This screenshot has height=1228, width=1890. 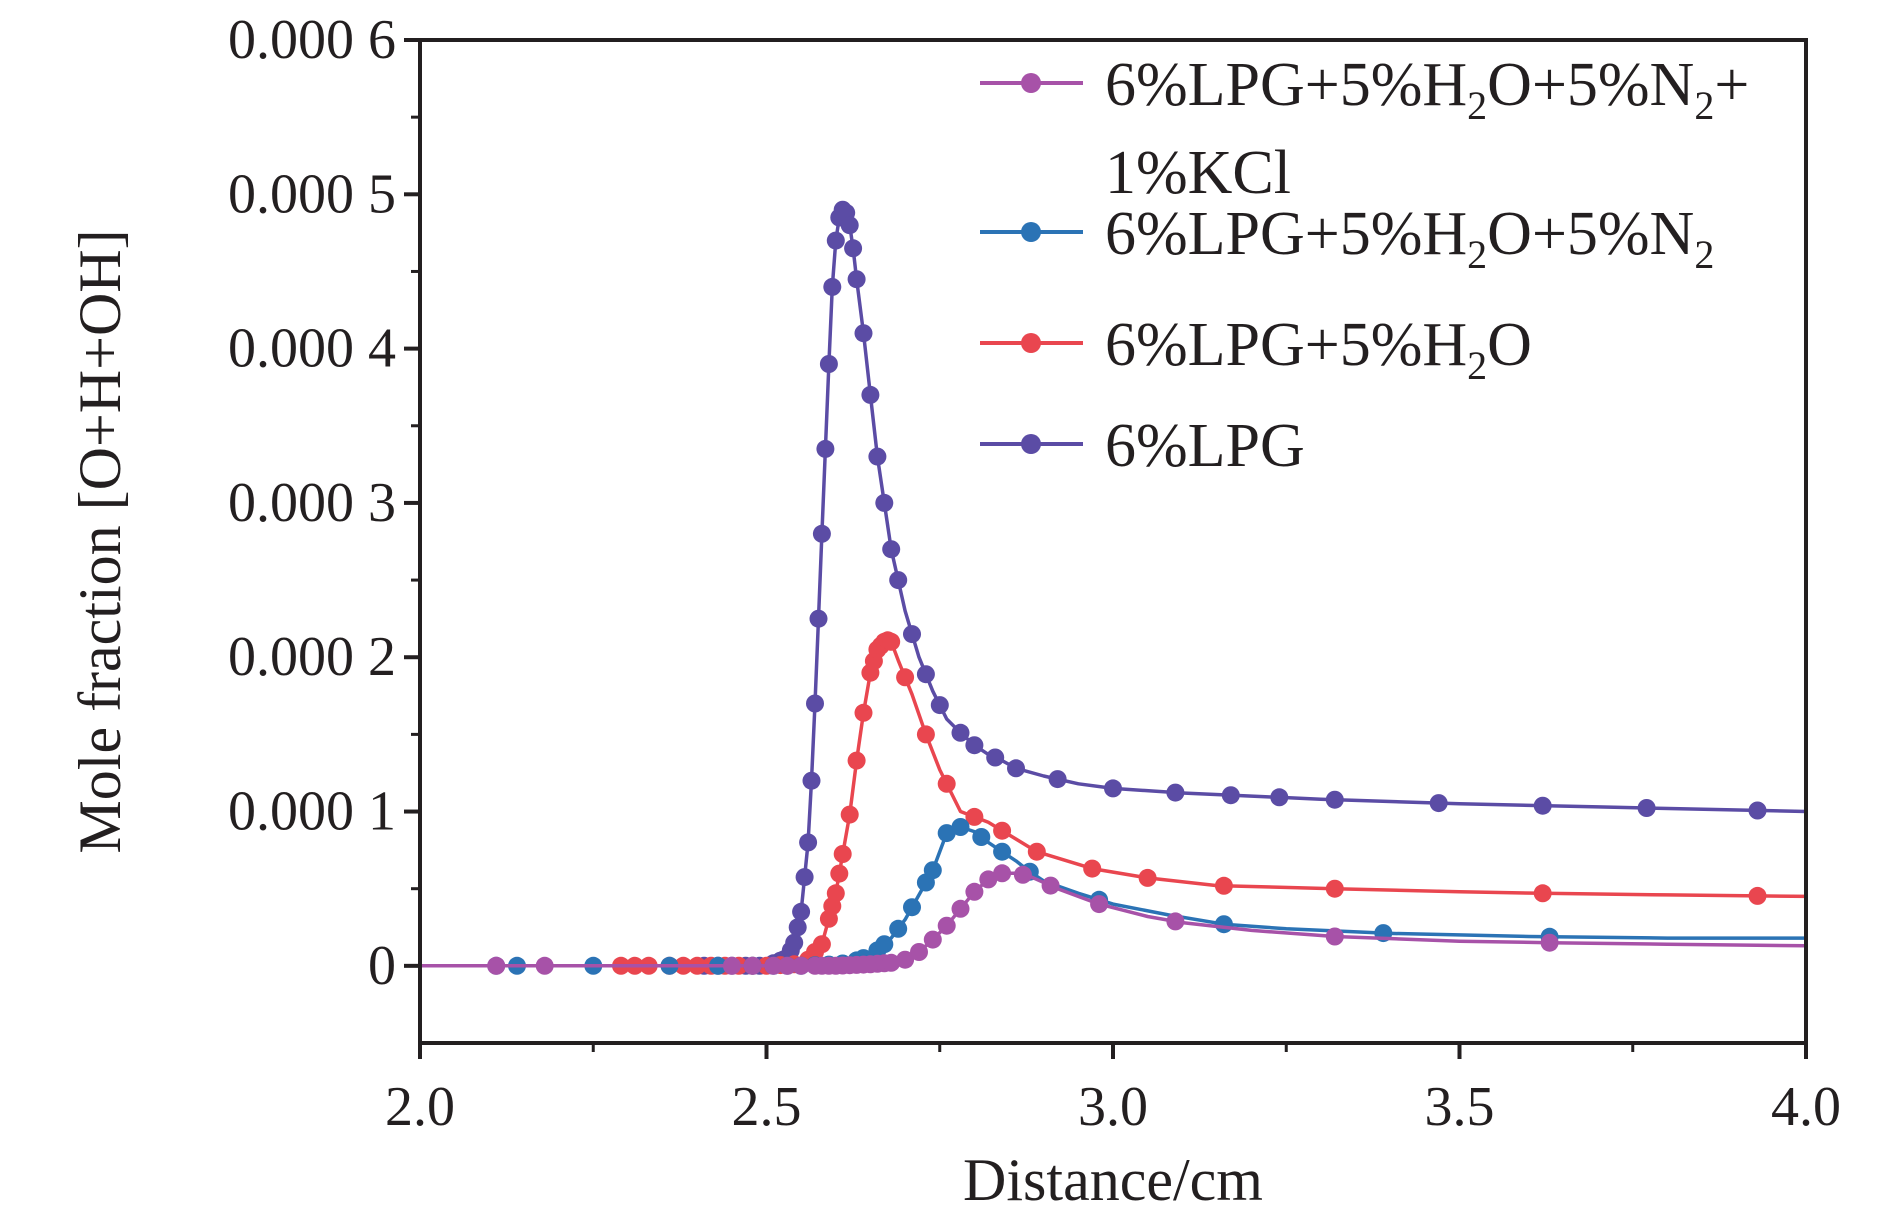 What do you see at coordinates (1460, 1107) in the screenshot?
I see `x-tick-label: 3.5` at bounding box center [1460, 1107].